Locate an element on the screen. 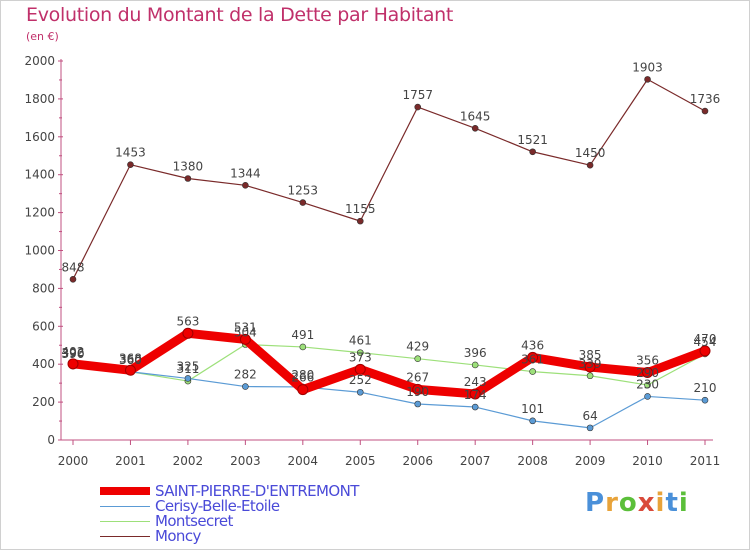 Image resolution: width=750 pixels, height=550 pixels. data-label: 266 is located at coordinates (302, 378).